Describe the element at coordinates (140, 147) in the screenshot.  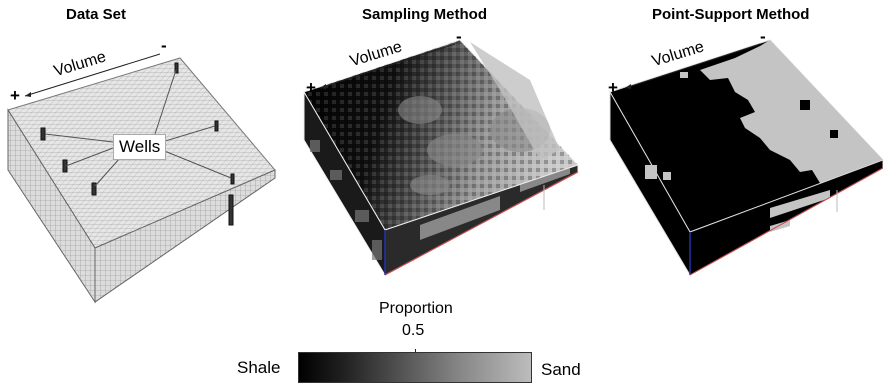
I see `wells-label: Wells` at that location.